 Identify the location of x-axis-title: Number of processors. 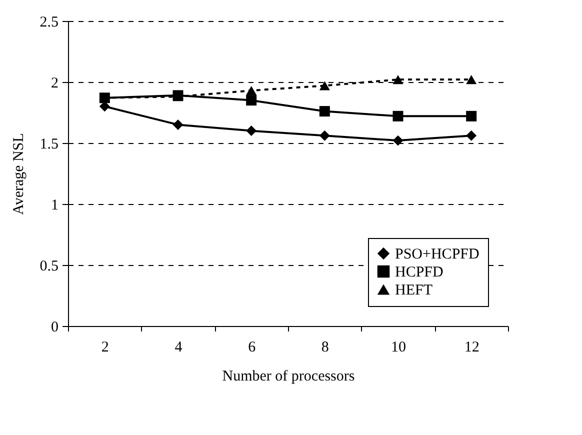
(288, 376).